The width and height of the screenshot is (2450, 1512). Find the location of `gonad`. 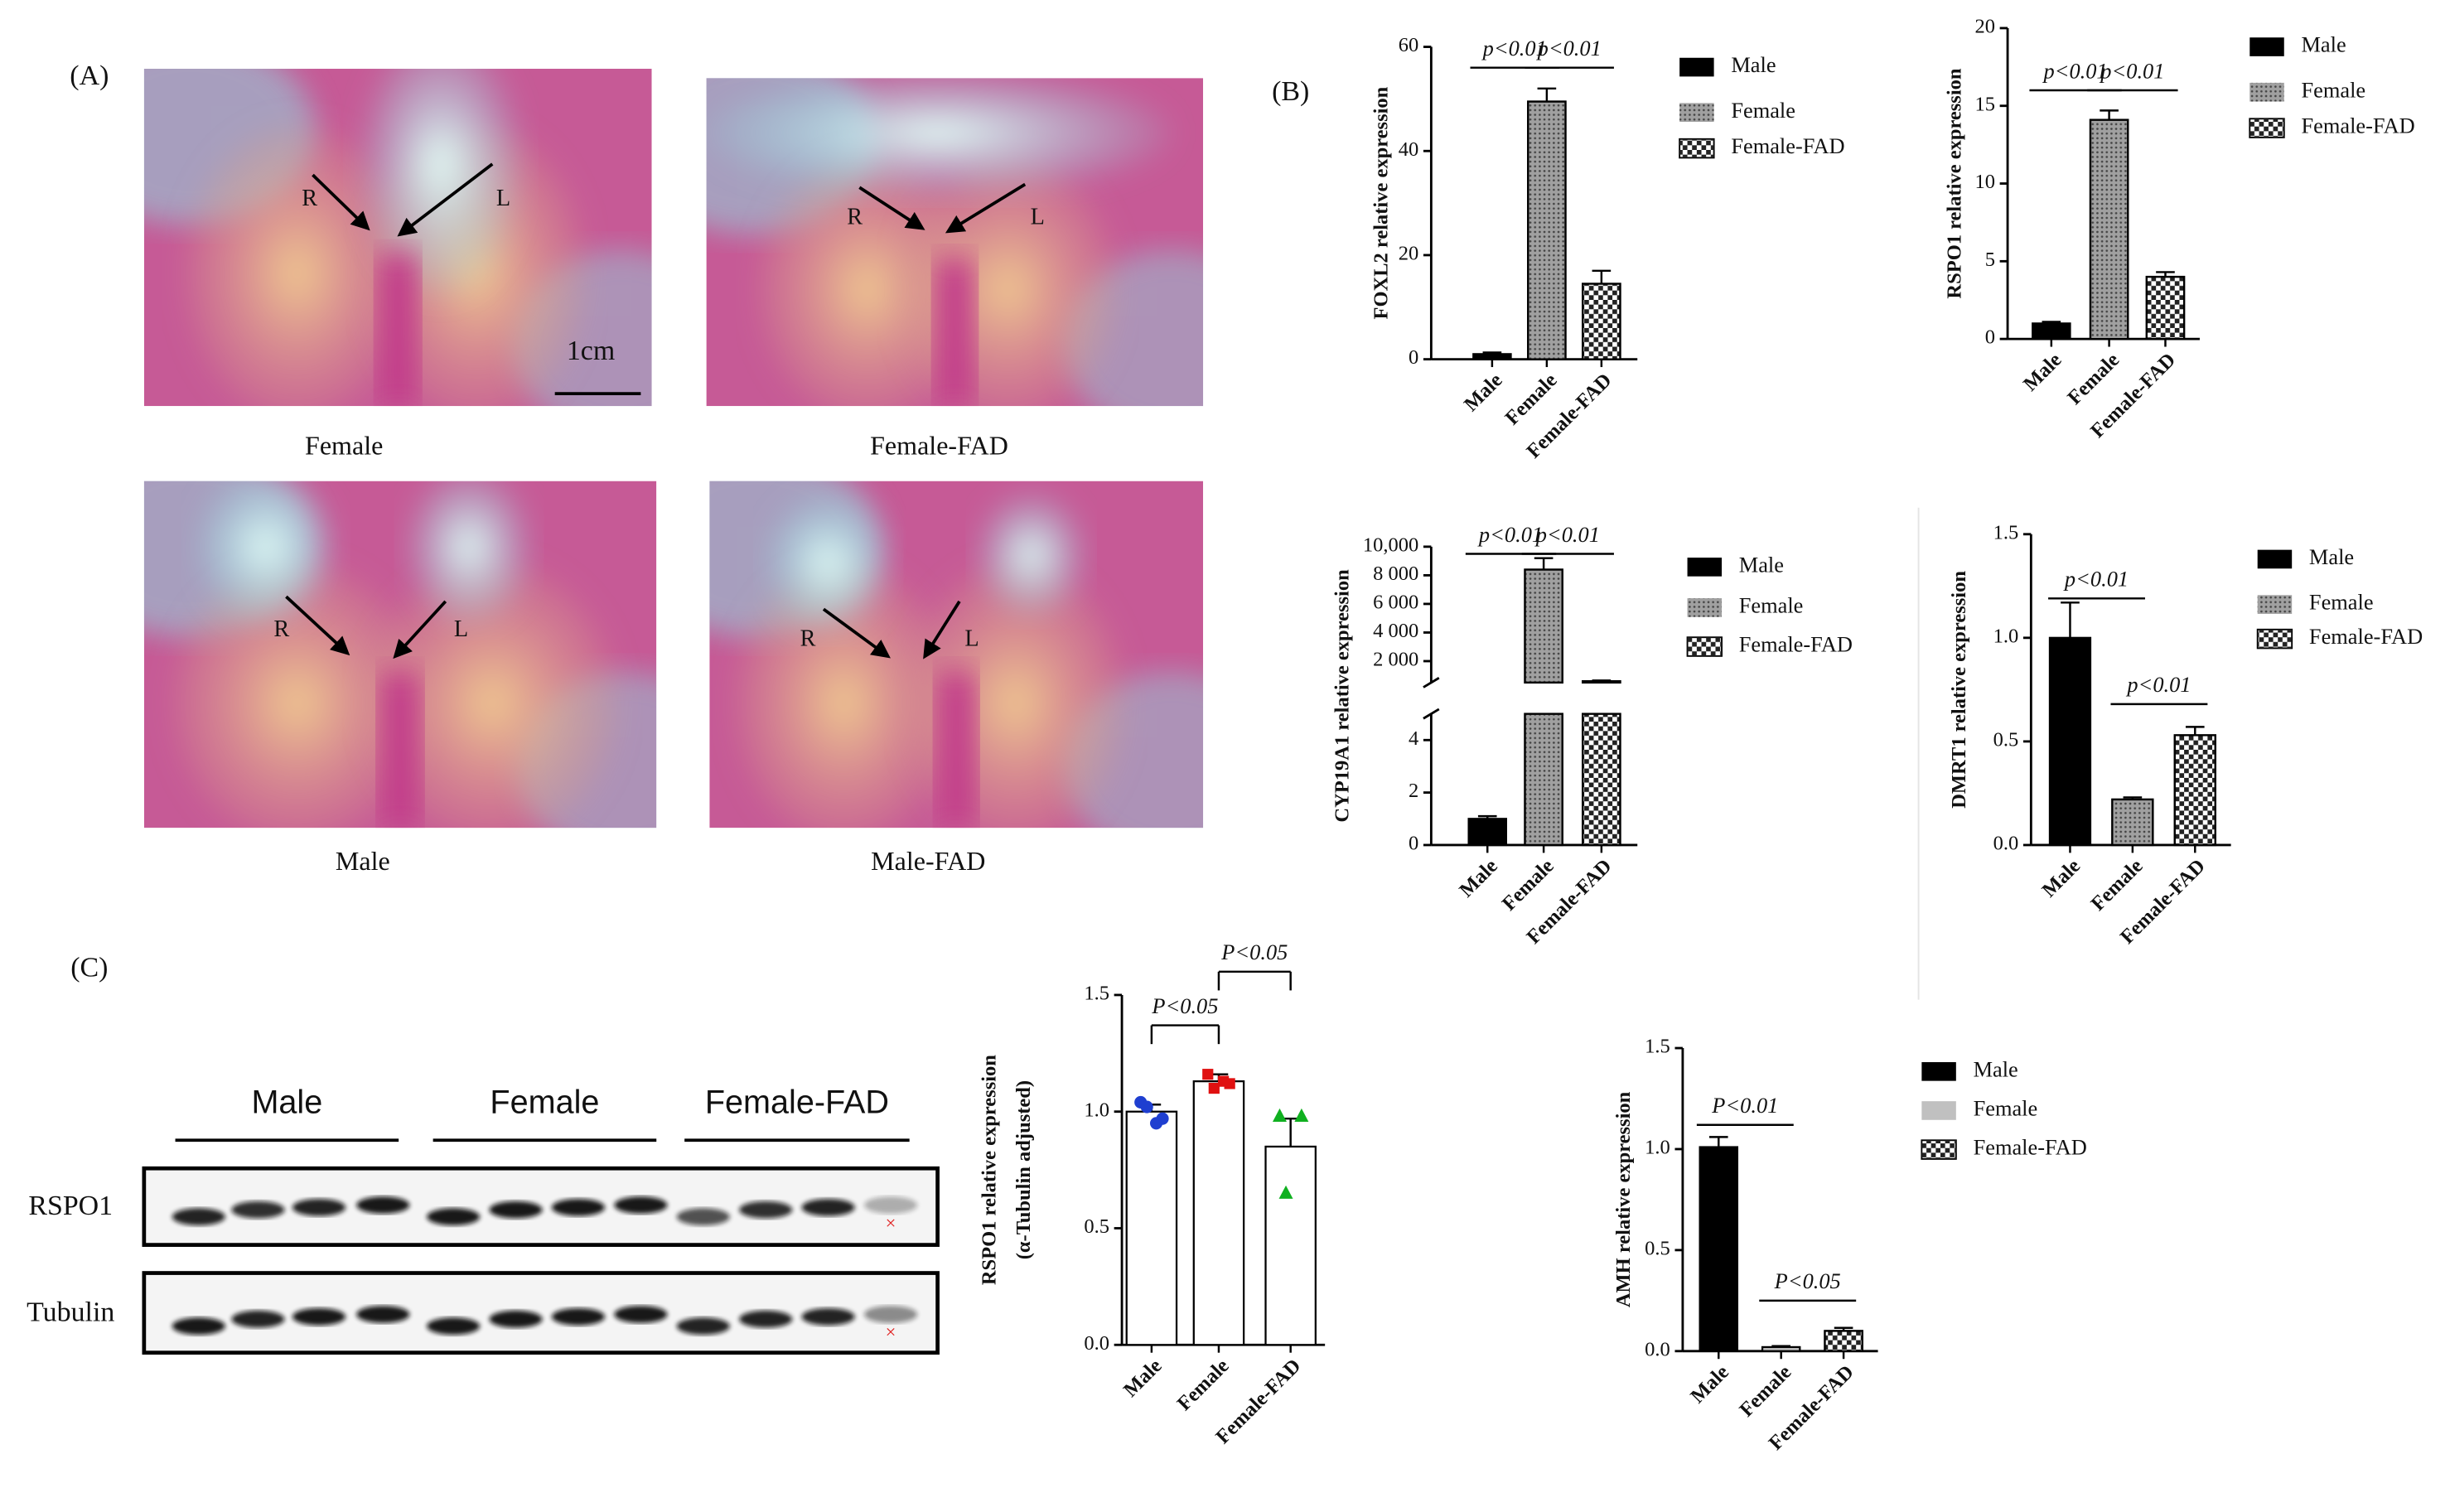

gonad is located at coordinates (297, 265).